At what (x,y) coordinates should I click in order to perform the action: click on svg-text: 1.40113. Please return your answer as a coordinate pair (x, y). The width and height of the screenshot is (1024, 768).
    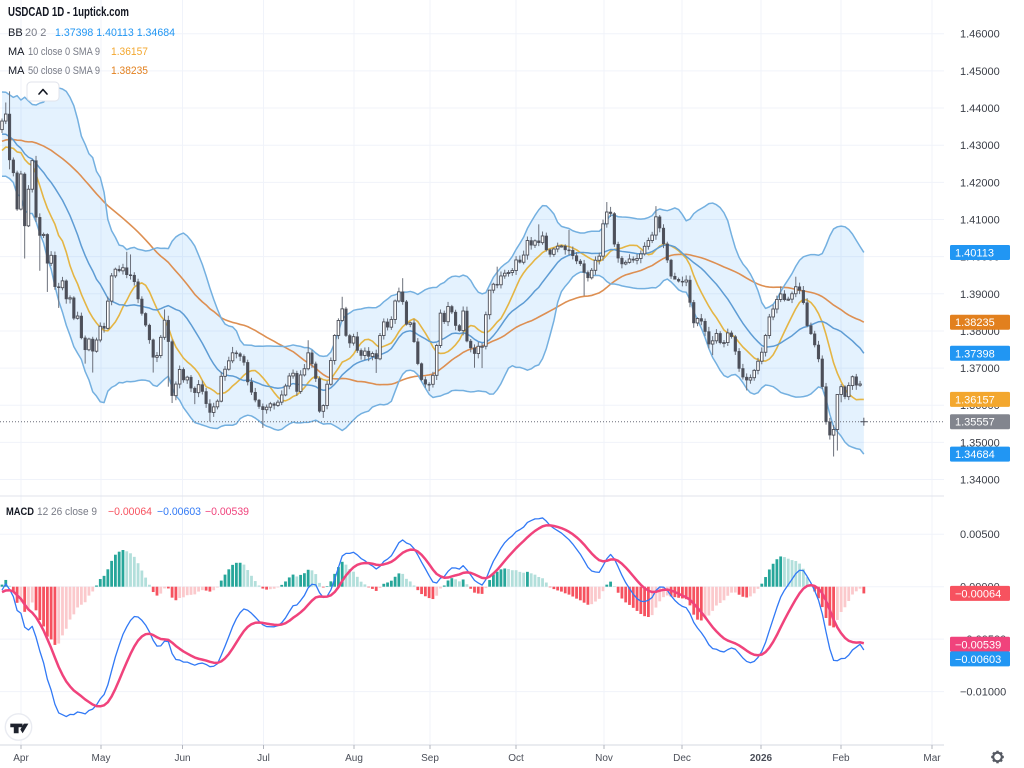
    Looking at the image, I should click on (974, 253).